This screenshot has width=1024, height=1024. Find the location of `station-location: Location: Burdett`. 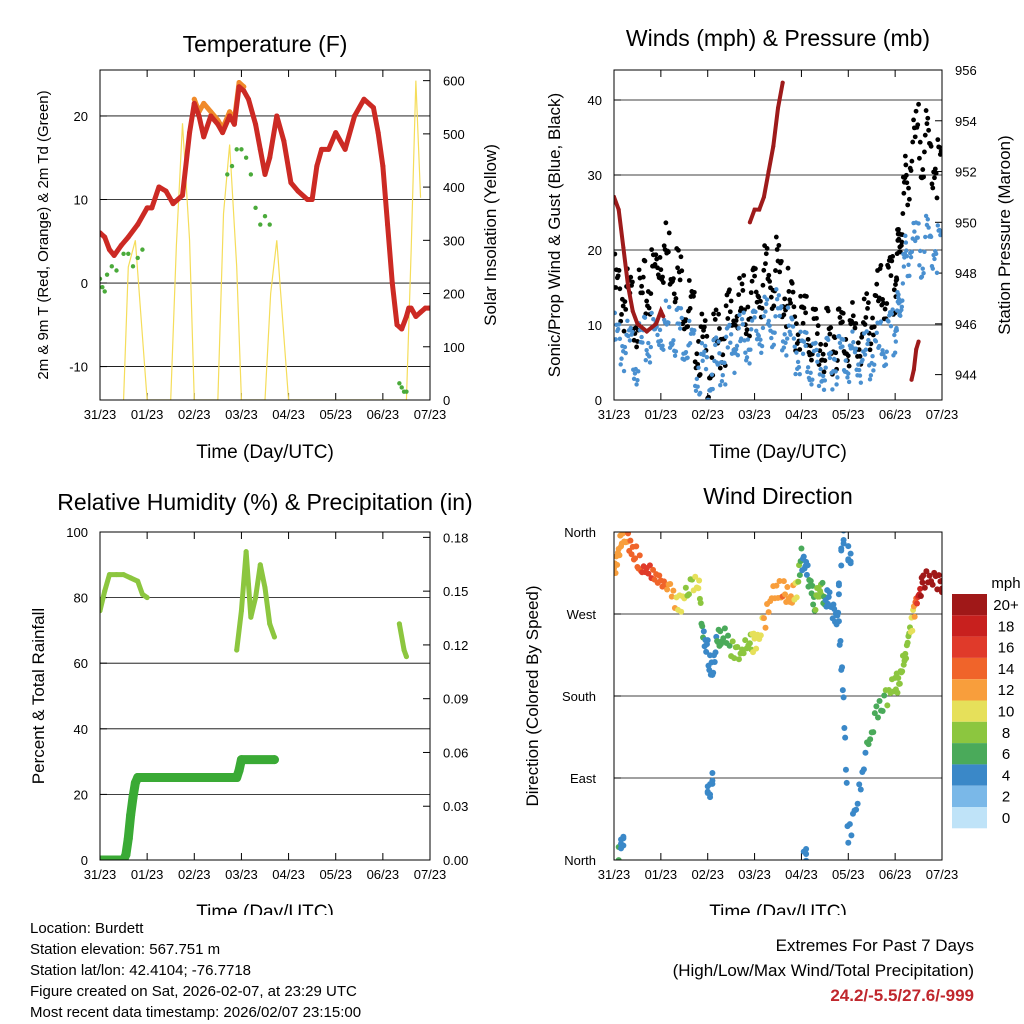

station-location: Location: Burdett is located at coordinates (87, 928).